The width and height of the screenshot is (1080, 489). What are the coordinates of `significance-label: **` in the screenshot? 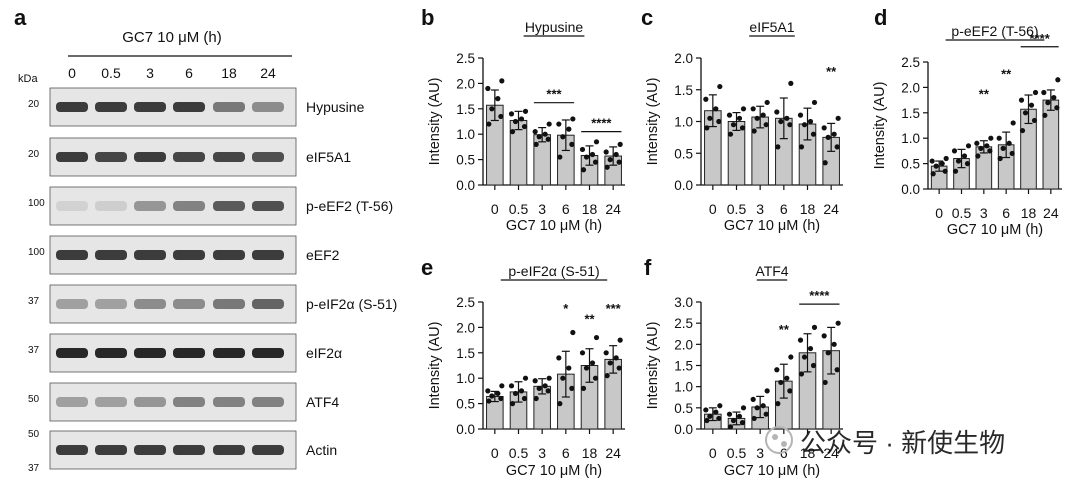 It's located at (1006, 73).